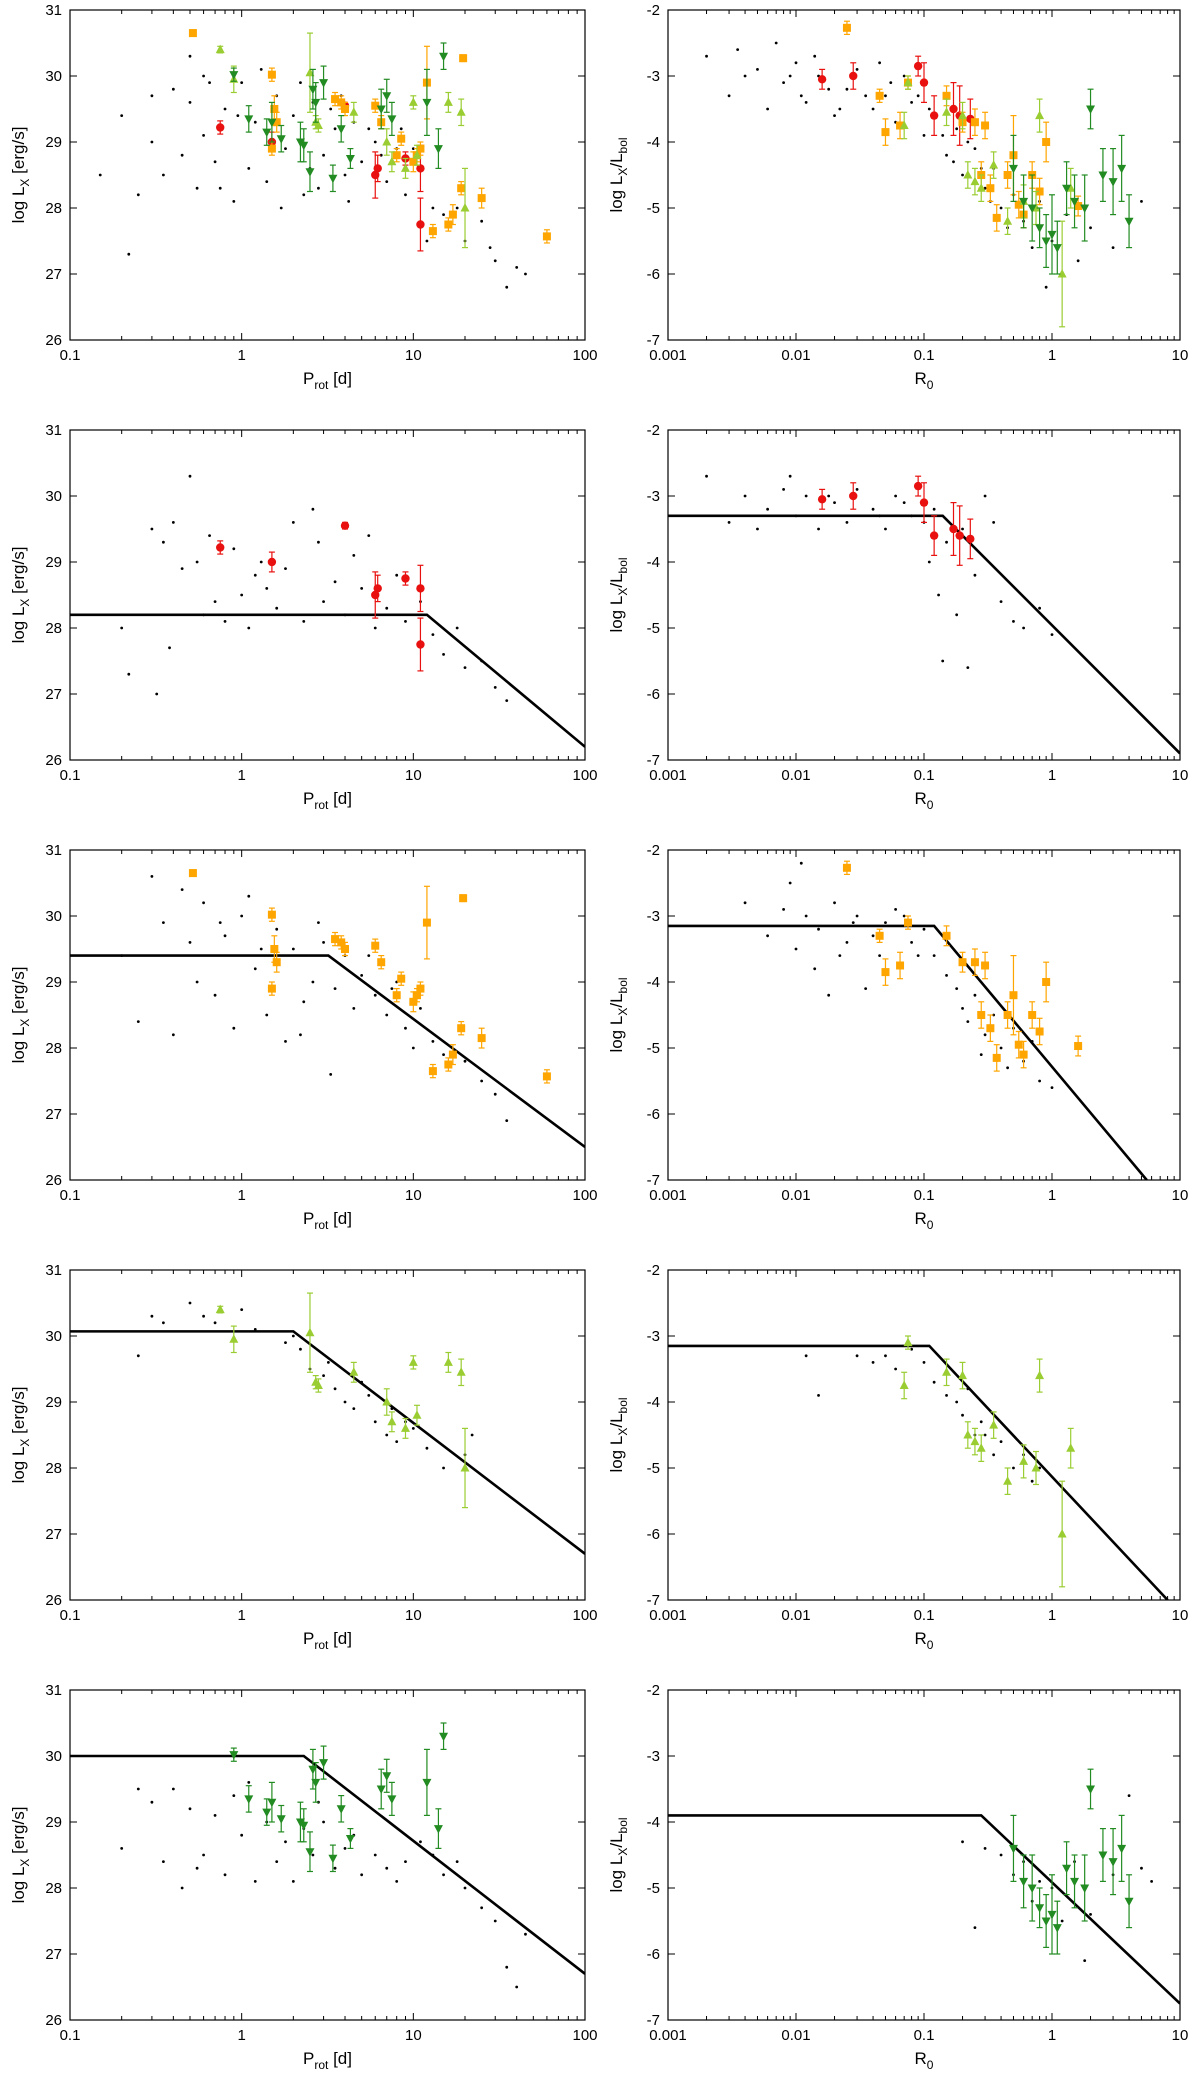 This screenshot has width=1200, height=2098. I want to click on x-axis-label: R0, so click(924, 800).